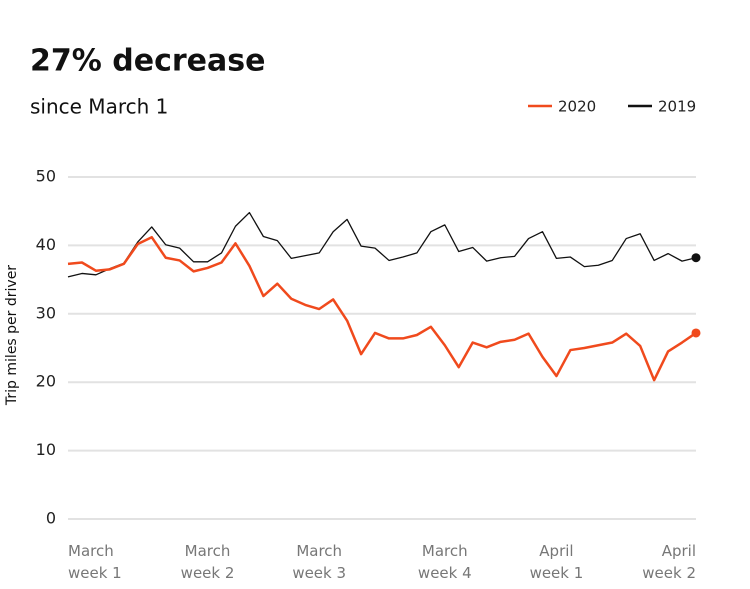  Describe the element at coordinates (556, 562) in the screenshot. I see `x-tick-label: April week 1` at that location.